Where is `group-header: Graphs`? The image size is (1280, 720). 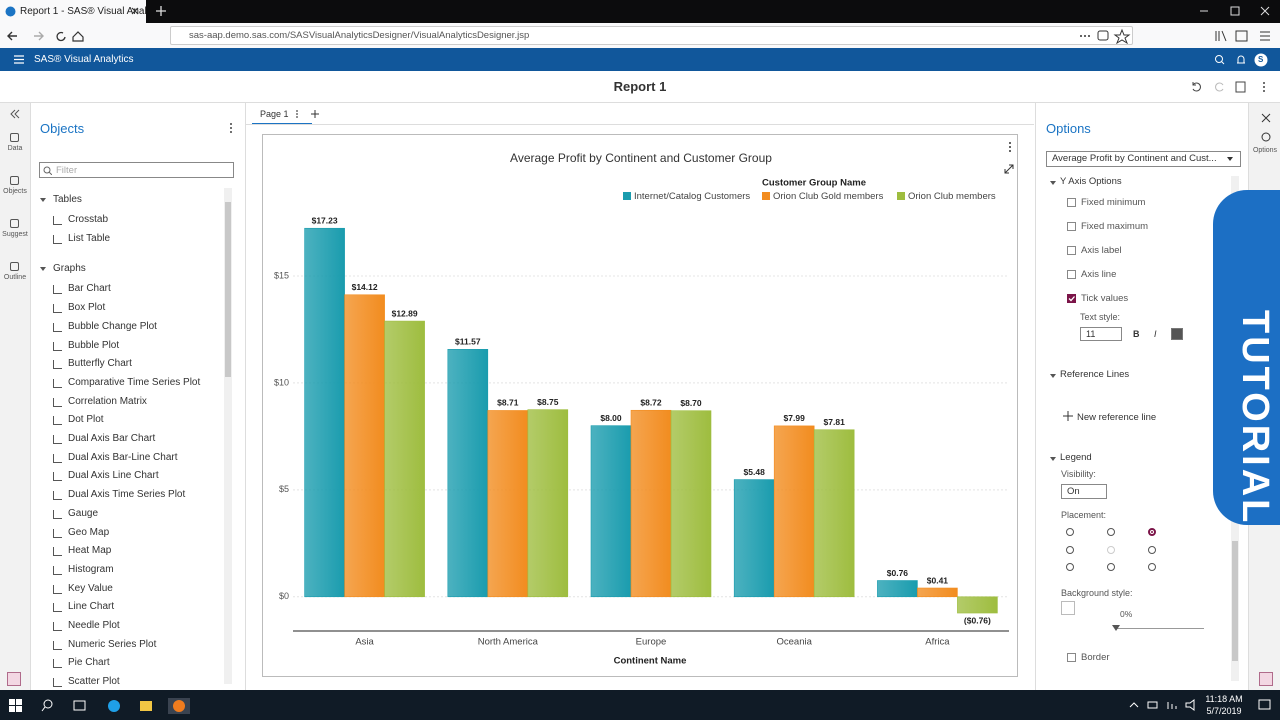 group-header: Graphs is located at coordinates (69, 269).